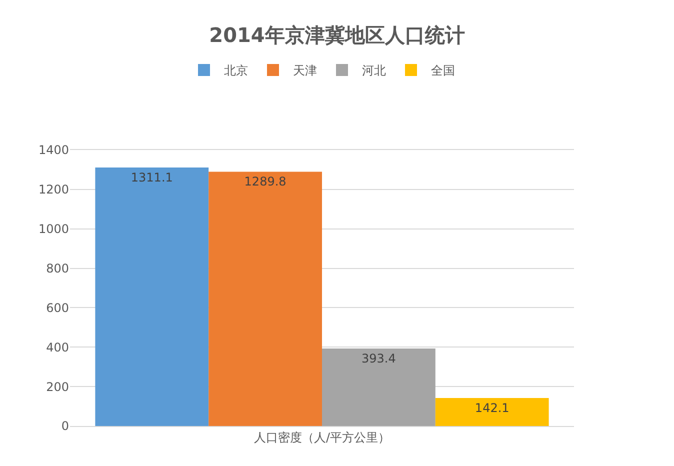 The image size is (674, 466). Describe the element at coordinates (305, 71) in the screenshot. I see `legend-label: 天津` at that location.